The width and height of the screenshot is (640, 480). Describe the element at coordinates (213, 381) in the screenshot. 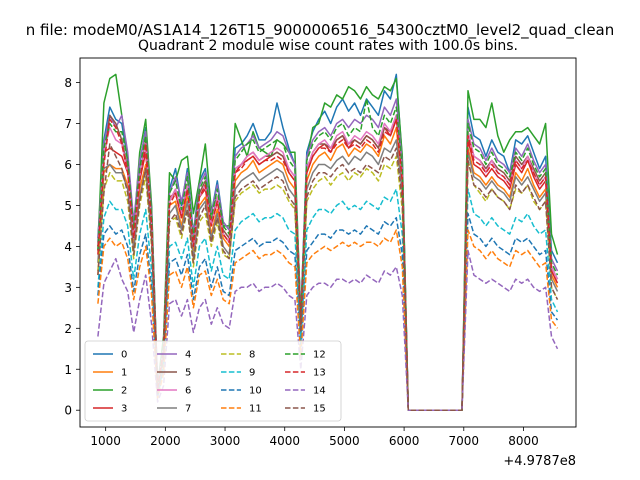

I see `legend-frame` at that location.